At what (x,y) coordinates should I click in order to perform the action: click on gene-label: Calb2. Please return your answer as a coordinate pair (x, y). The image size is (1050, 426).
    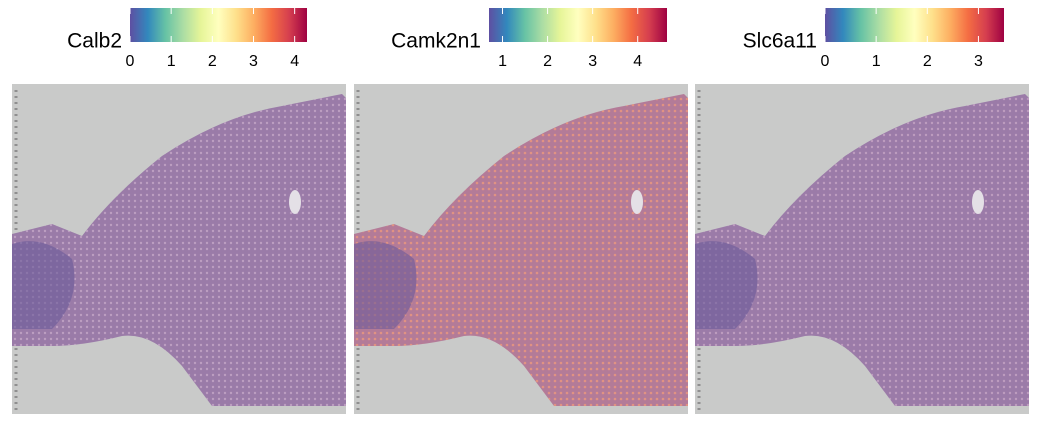
    Looking at the image, I should click on (94, 41).